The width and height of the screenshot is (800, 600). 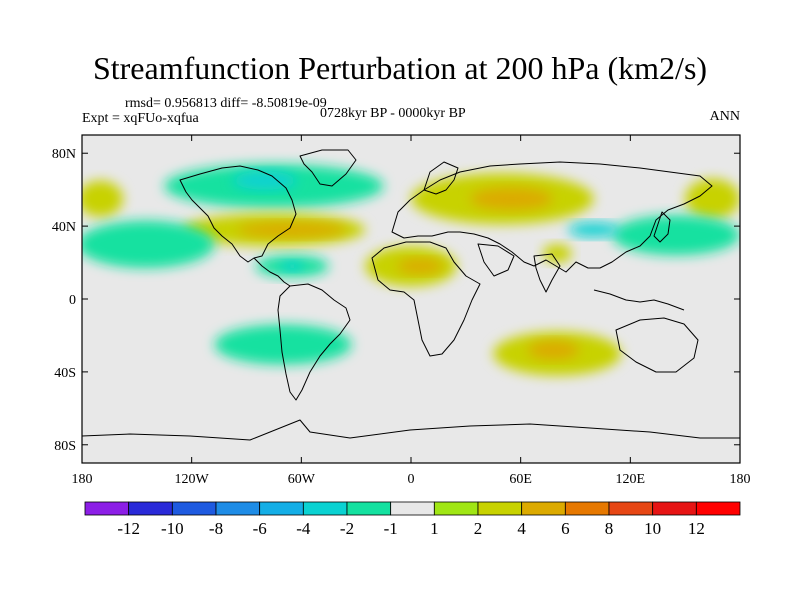 I want to click on coastline-antarctica, so click(x=411, y=430).